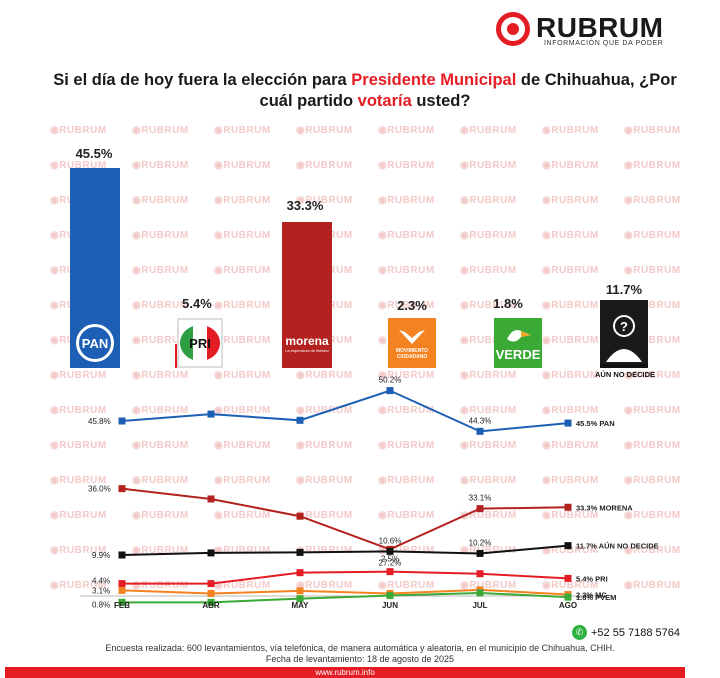 This screenshot has height=678, width=720. What do you see at coordinates (412, 337) in the screenshot?
I see `mc-eagle-icon` at bounding box center [412, 337].